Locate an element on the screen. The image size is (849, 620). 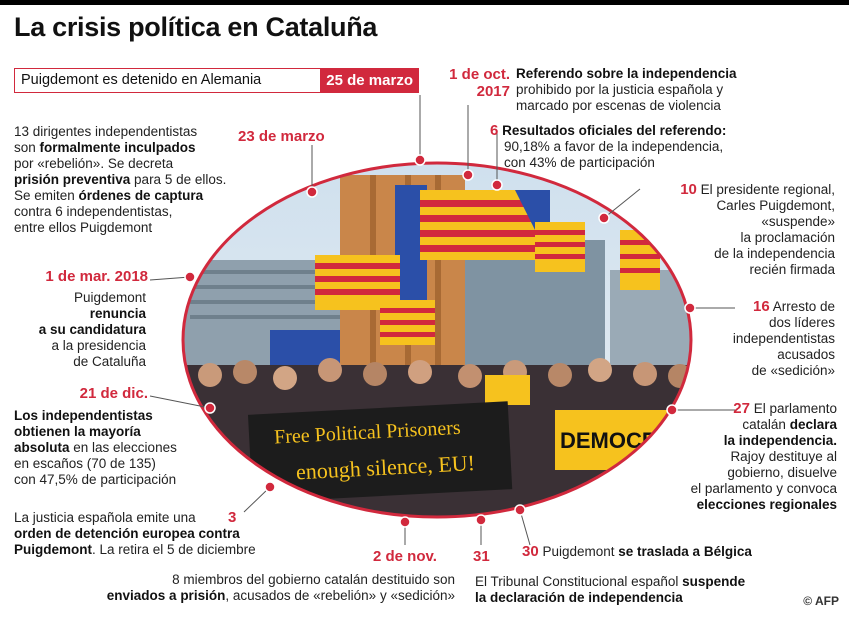
event-30-oct: 30 Puigdemont se traslada a Bélgica is located at coordinates (637, 551).